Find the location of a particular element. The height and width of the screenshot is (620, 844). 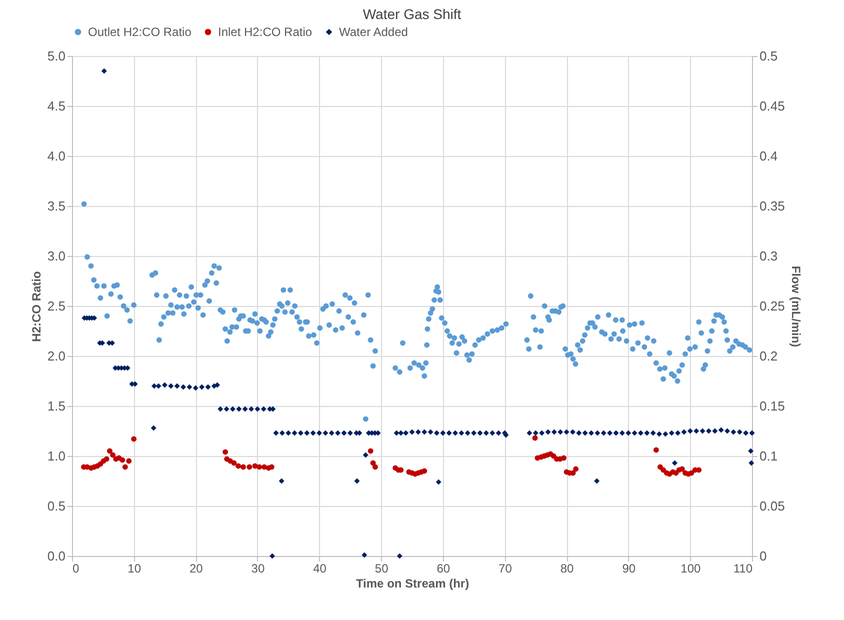

y2-tick-label: 0.15 is located at coordinates (772, 406).